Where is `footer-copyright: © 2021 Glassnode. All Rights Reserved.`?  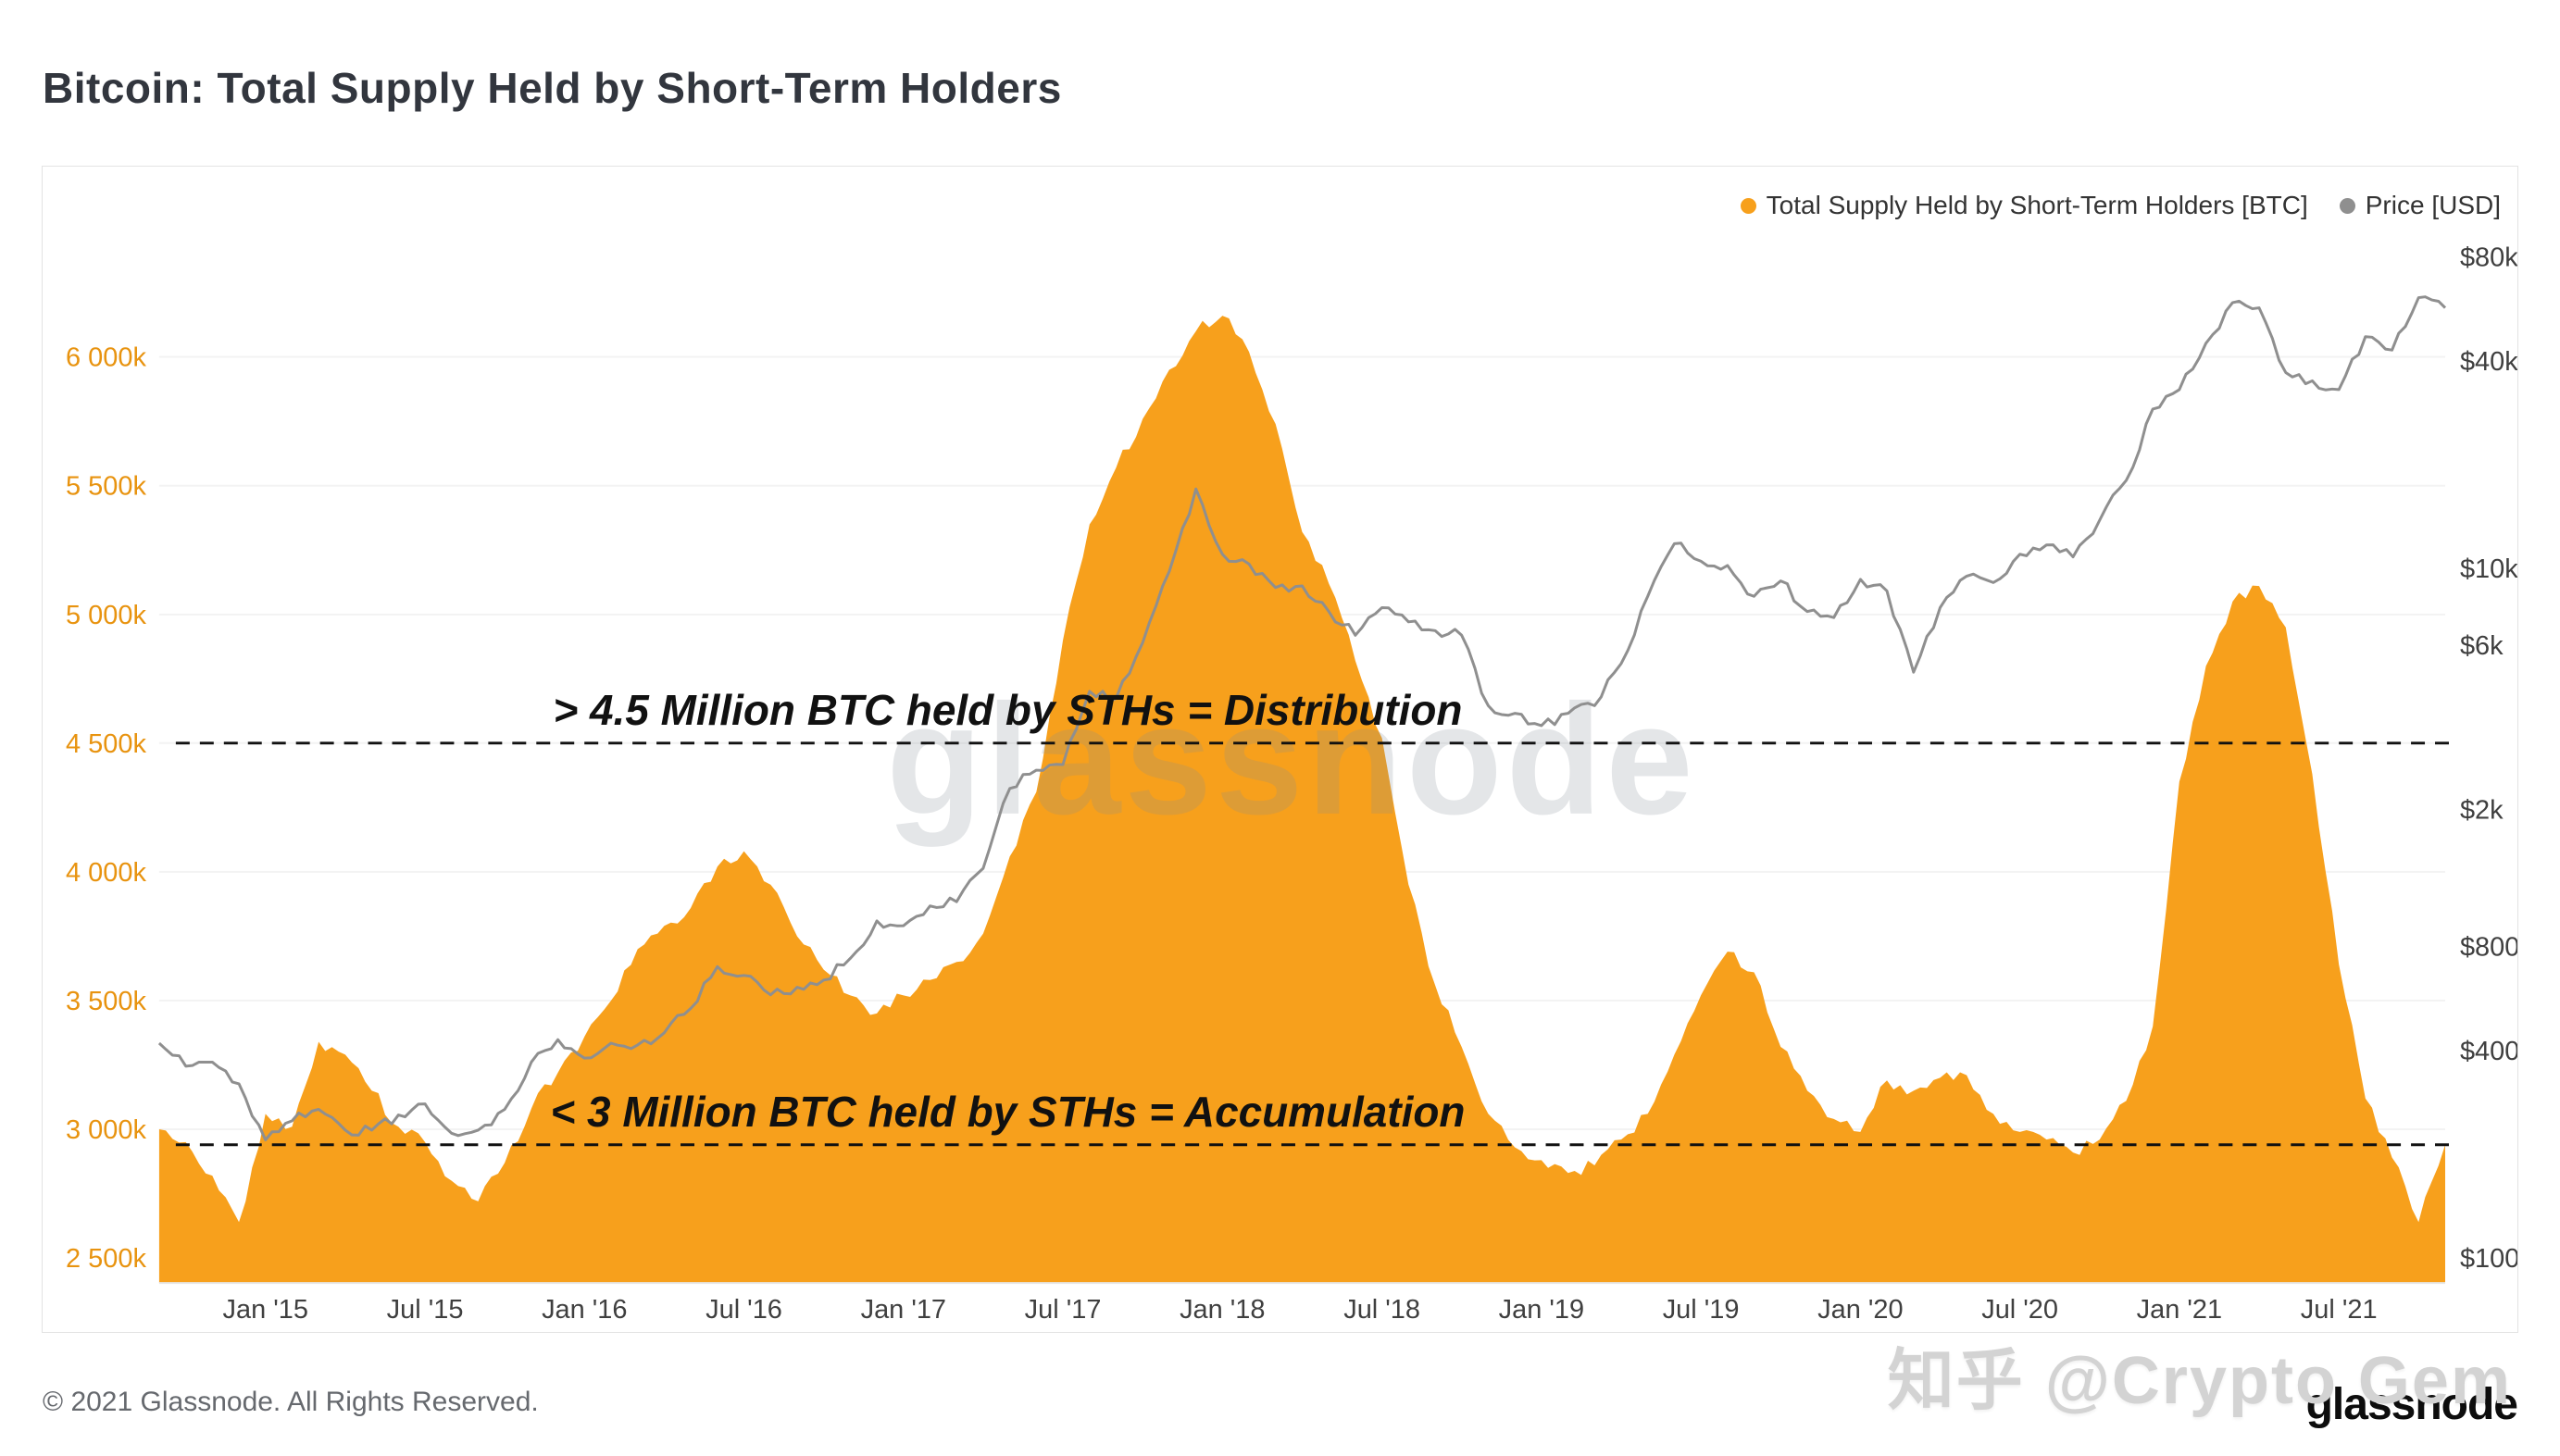 footer-copyright: © 2021 Glassnode. All Rights Reserved. is located at coordinates (291, 1402).